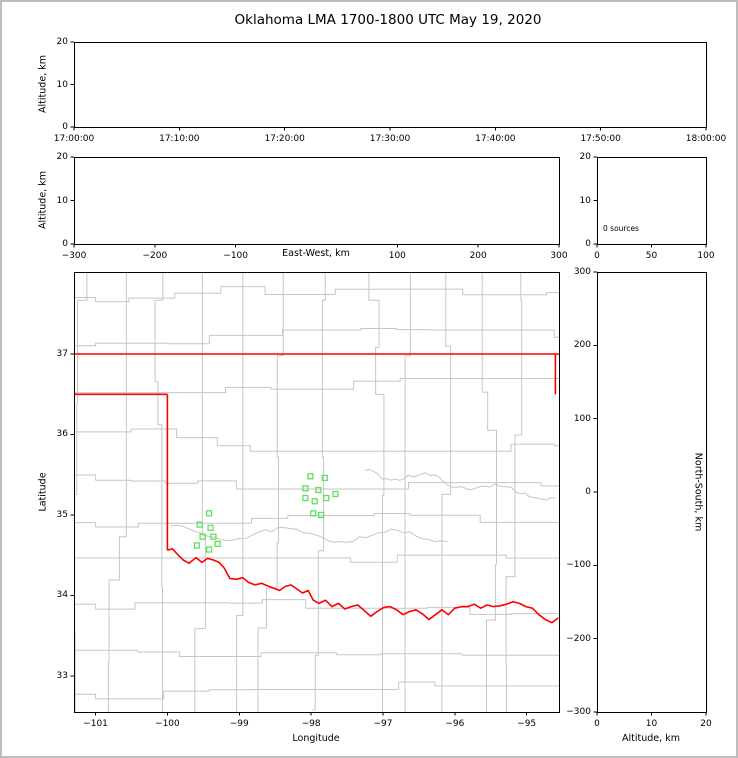  Describe the element at coordinates (62, 595) in the screenshot. I see `tick-label: 34` at that location.